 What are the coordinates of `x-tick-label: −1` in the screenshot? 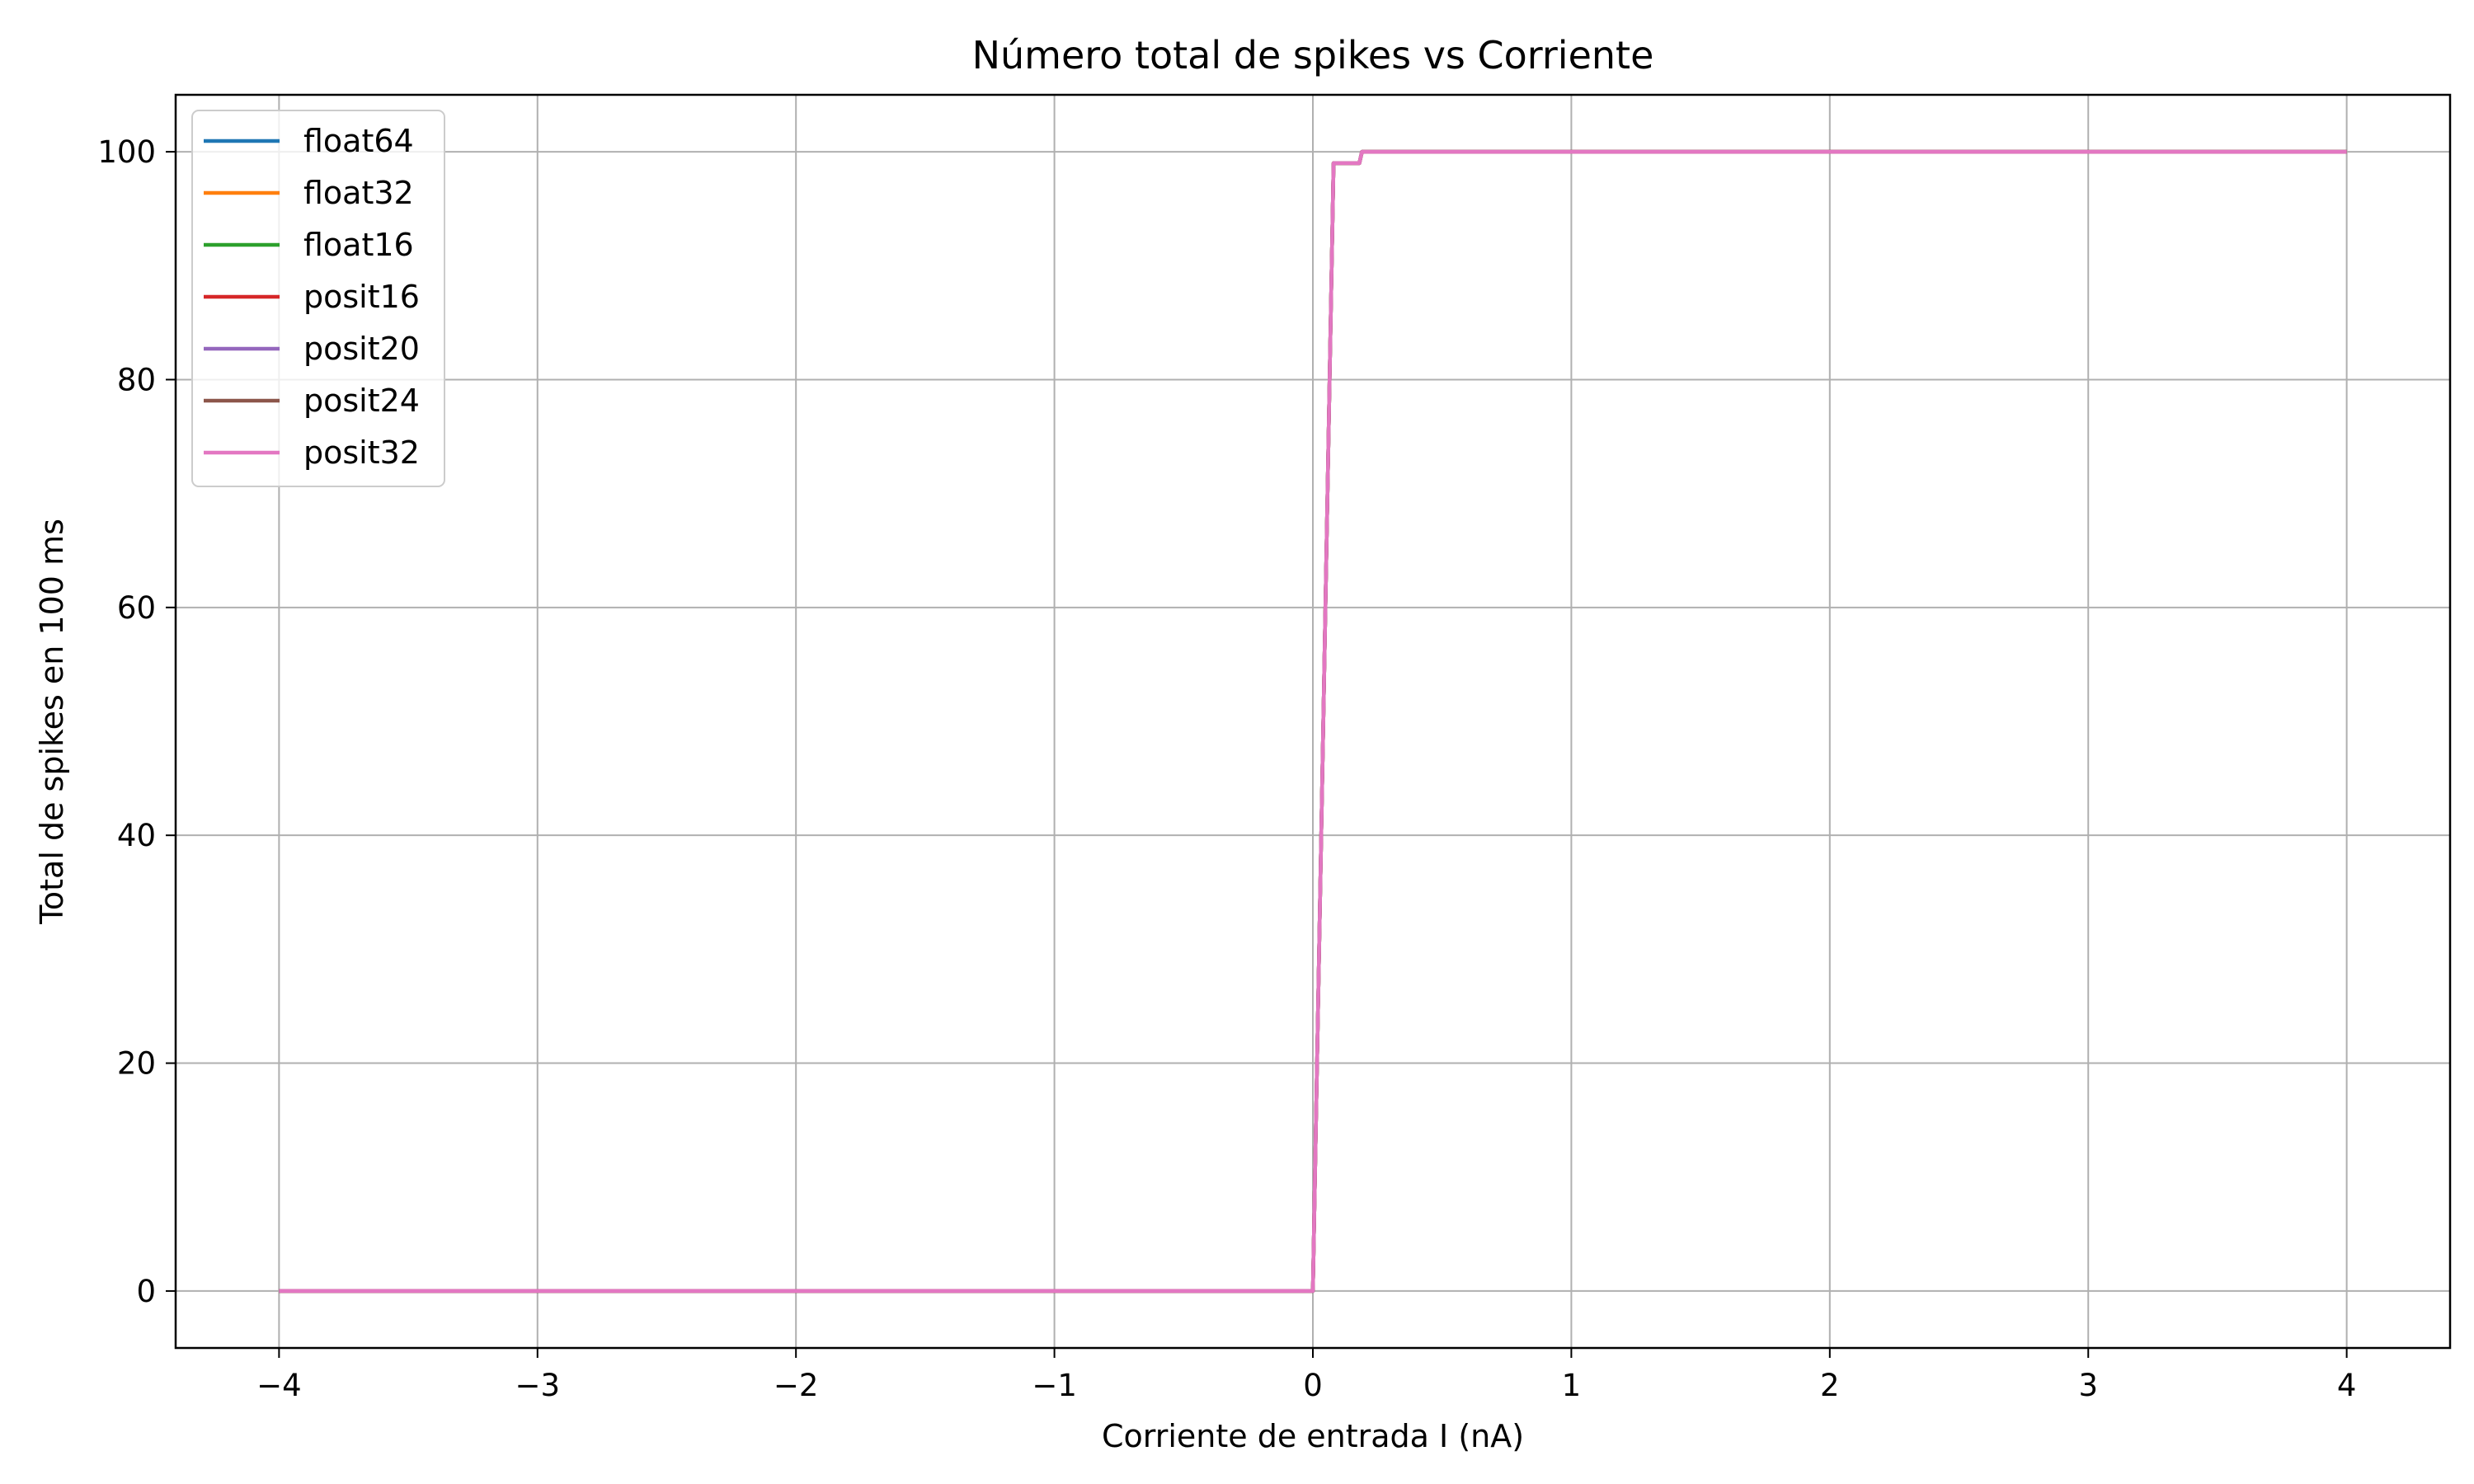 It's located at (1054, 1385).